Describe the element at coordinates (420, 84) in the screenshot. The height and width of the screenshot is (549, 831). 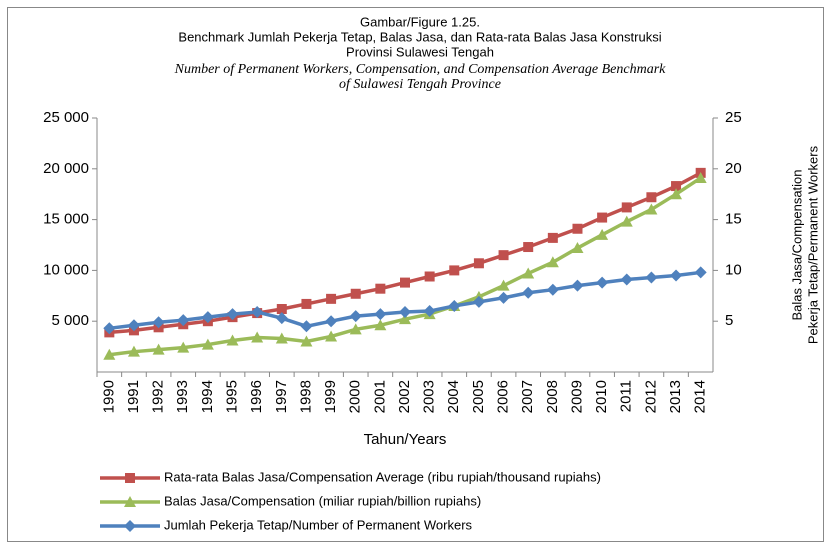
I see `chart-subtitle: of Sulawesi Tengah Province` at that location.